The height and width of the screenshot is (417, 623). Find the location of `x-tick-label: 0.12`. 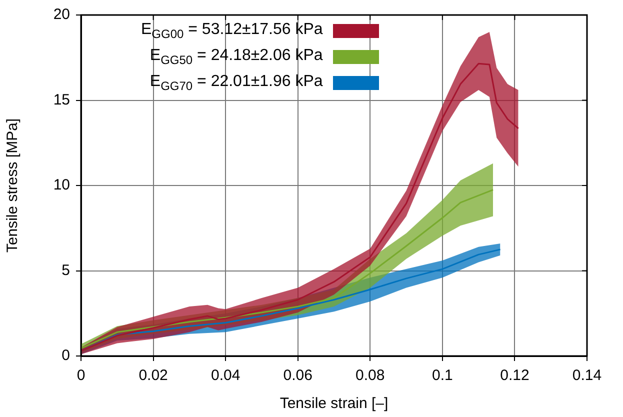

x-tick-label: 0.12 is located at coordinates (515, 375).